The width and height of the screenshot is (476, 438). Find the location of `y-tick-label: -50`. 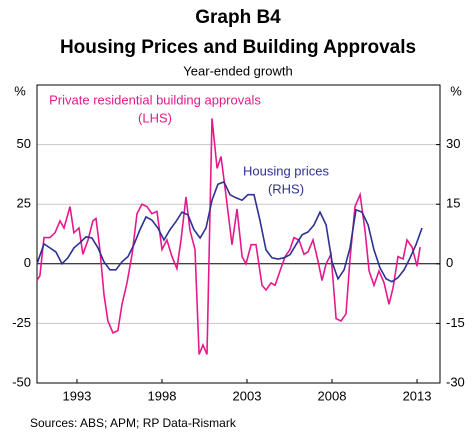

y-tick-label: -50 is located at coordinates (21, 381).